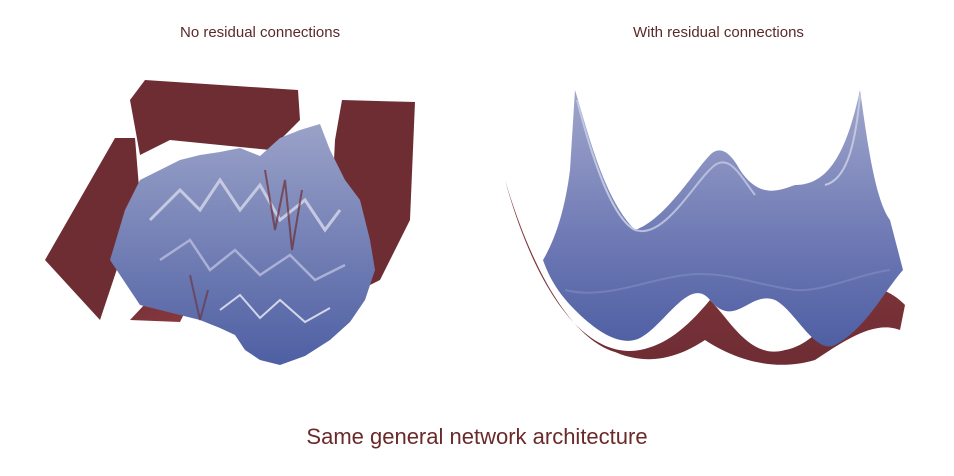 This screenshot has width=954, height=476. Describe the element at coordinates (606, 165) in the screenshot. I see `ridge-line` at that location.